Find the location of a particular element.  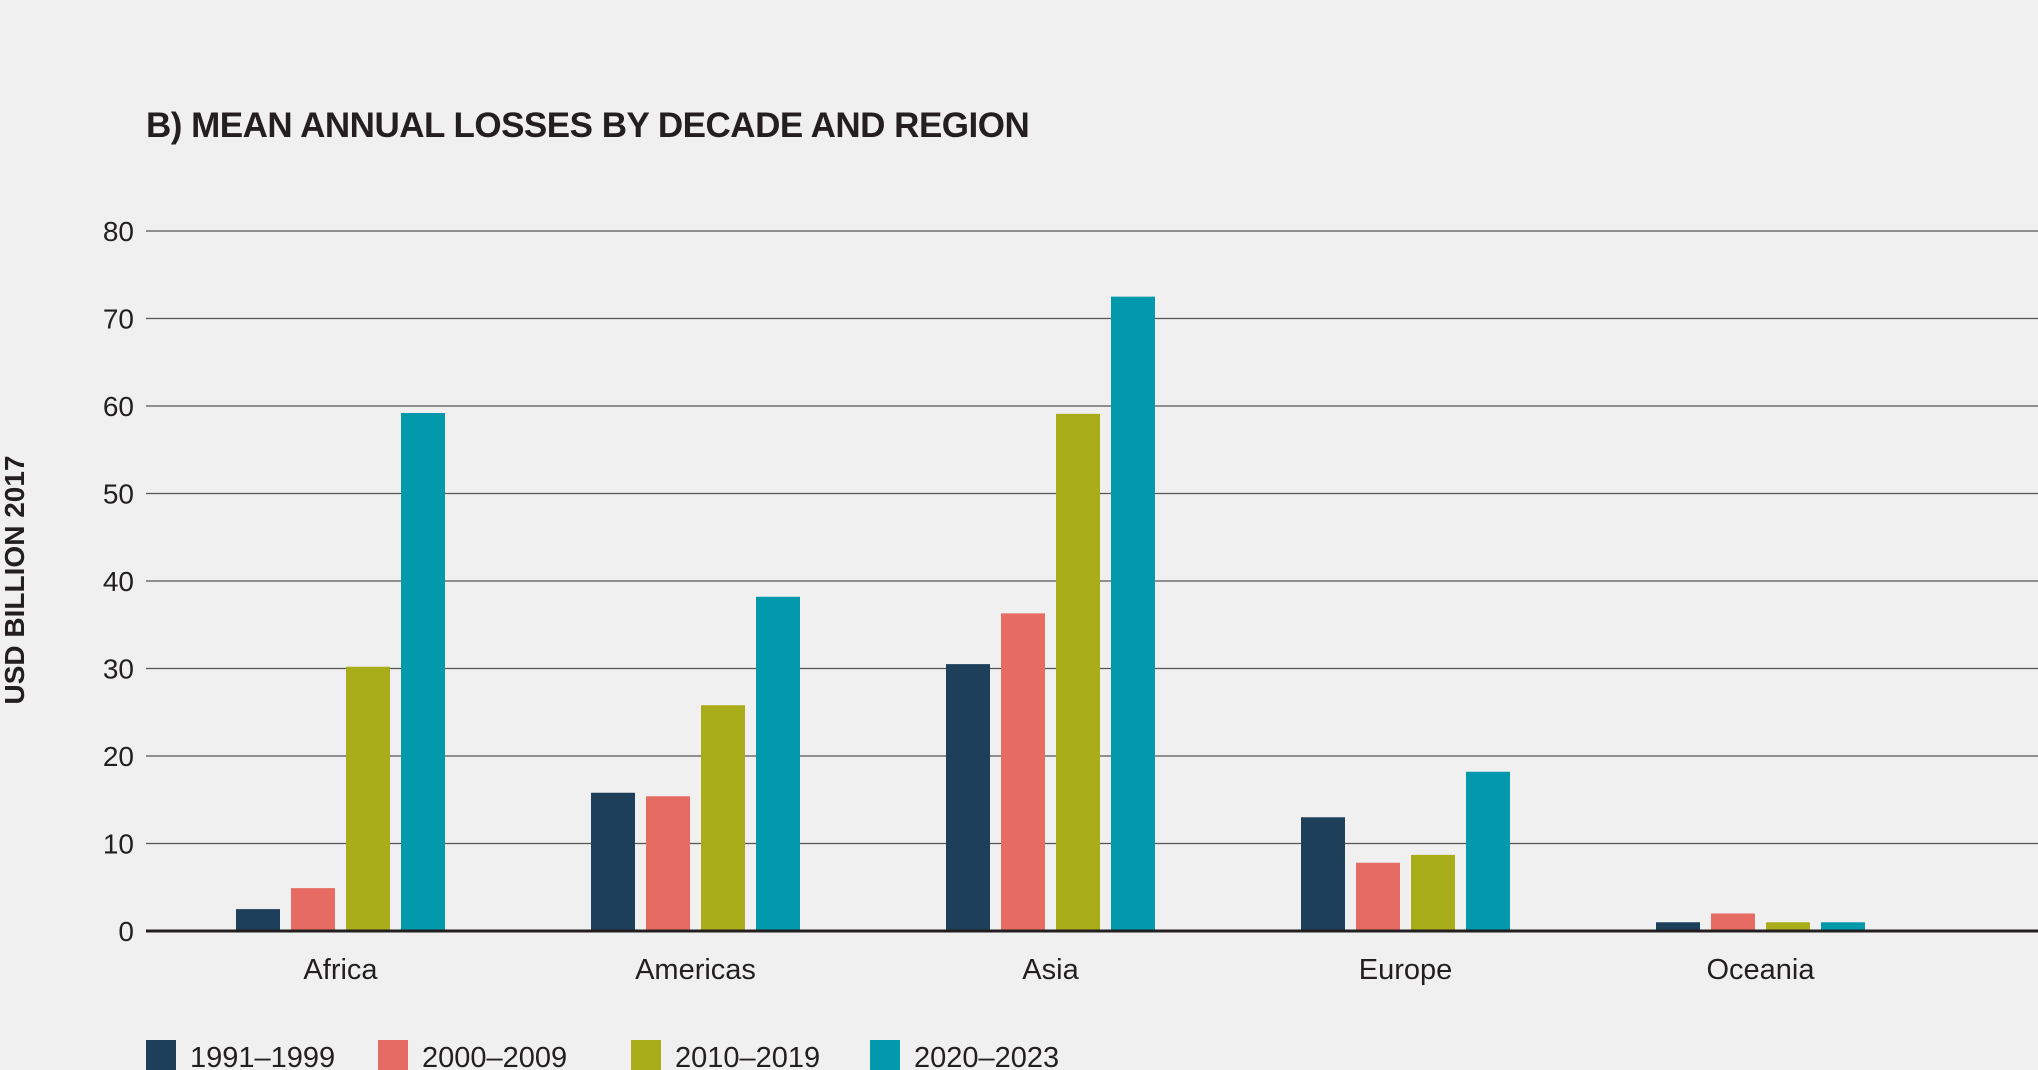

x-category-label: Asia is located at coordinates (1050, 970).